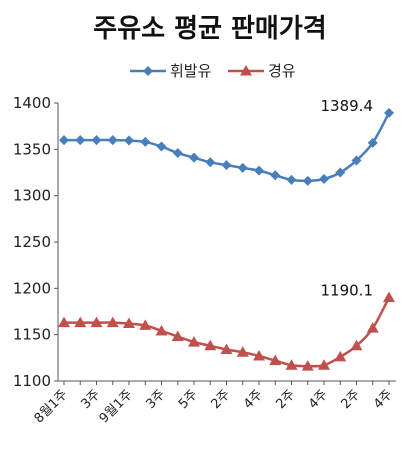 The height and width of the screenshot is (450, 404). I want to click on legend-item: 휘발유, so click(171, 71).